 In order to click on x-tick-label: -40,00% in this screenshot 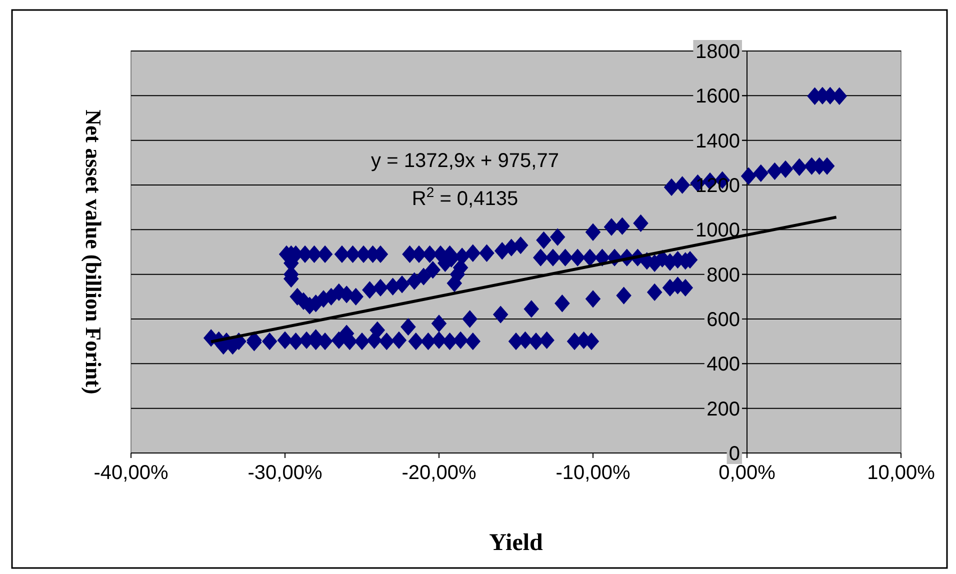, I will do `click(131, 473)`.